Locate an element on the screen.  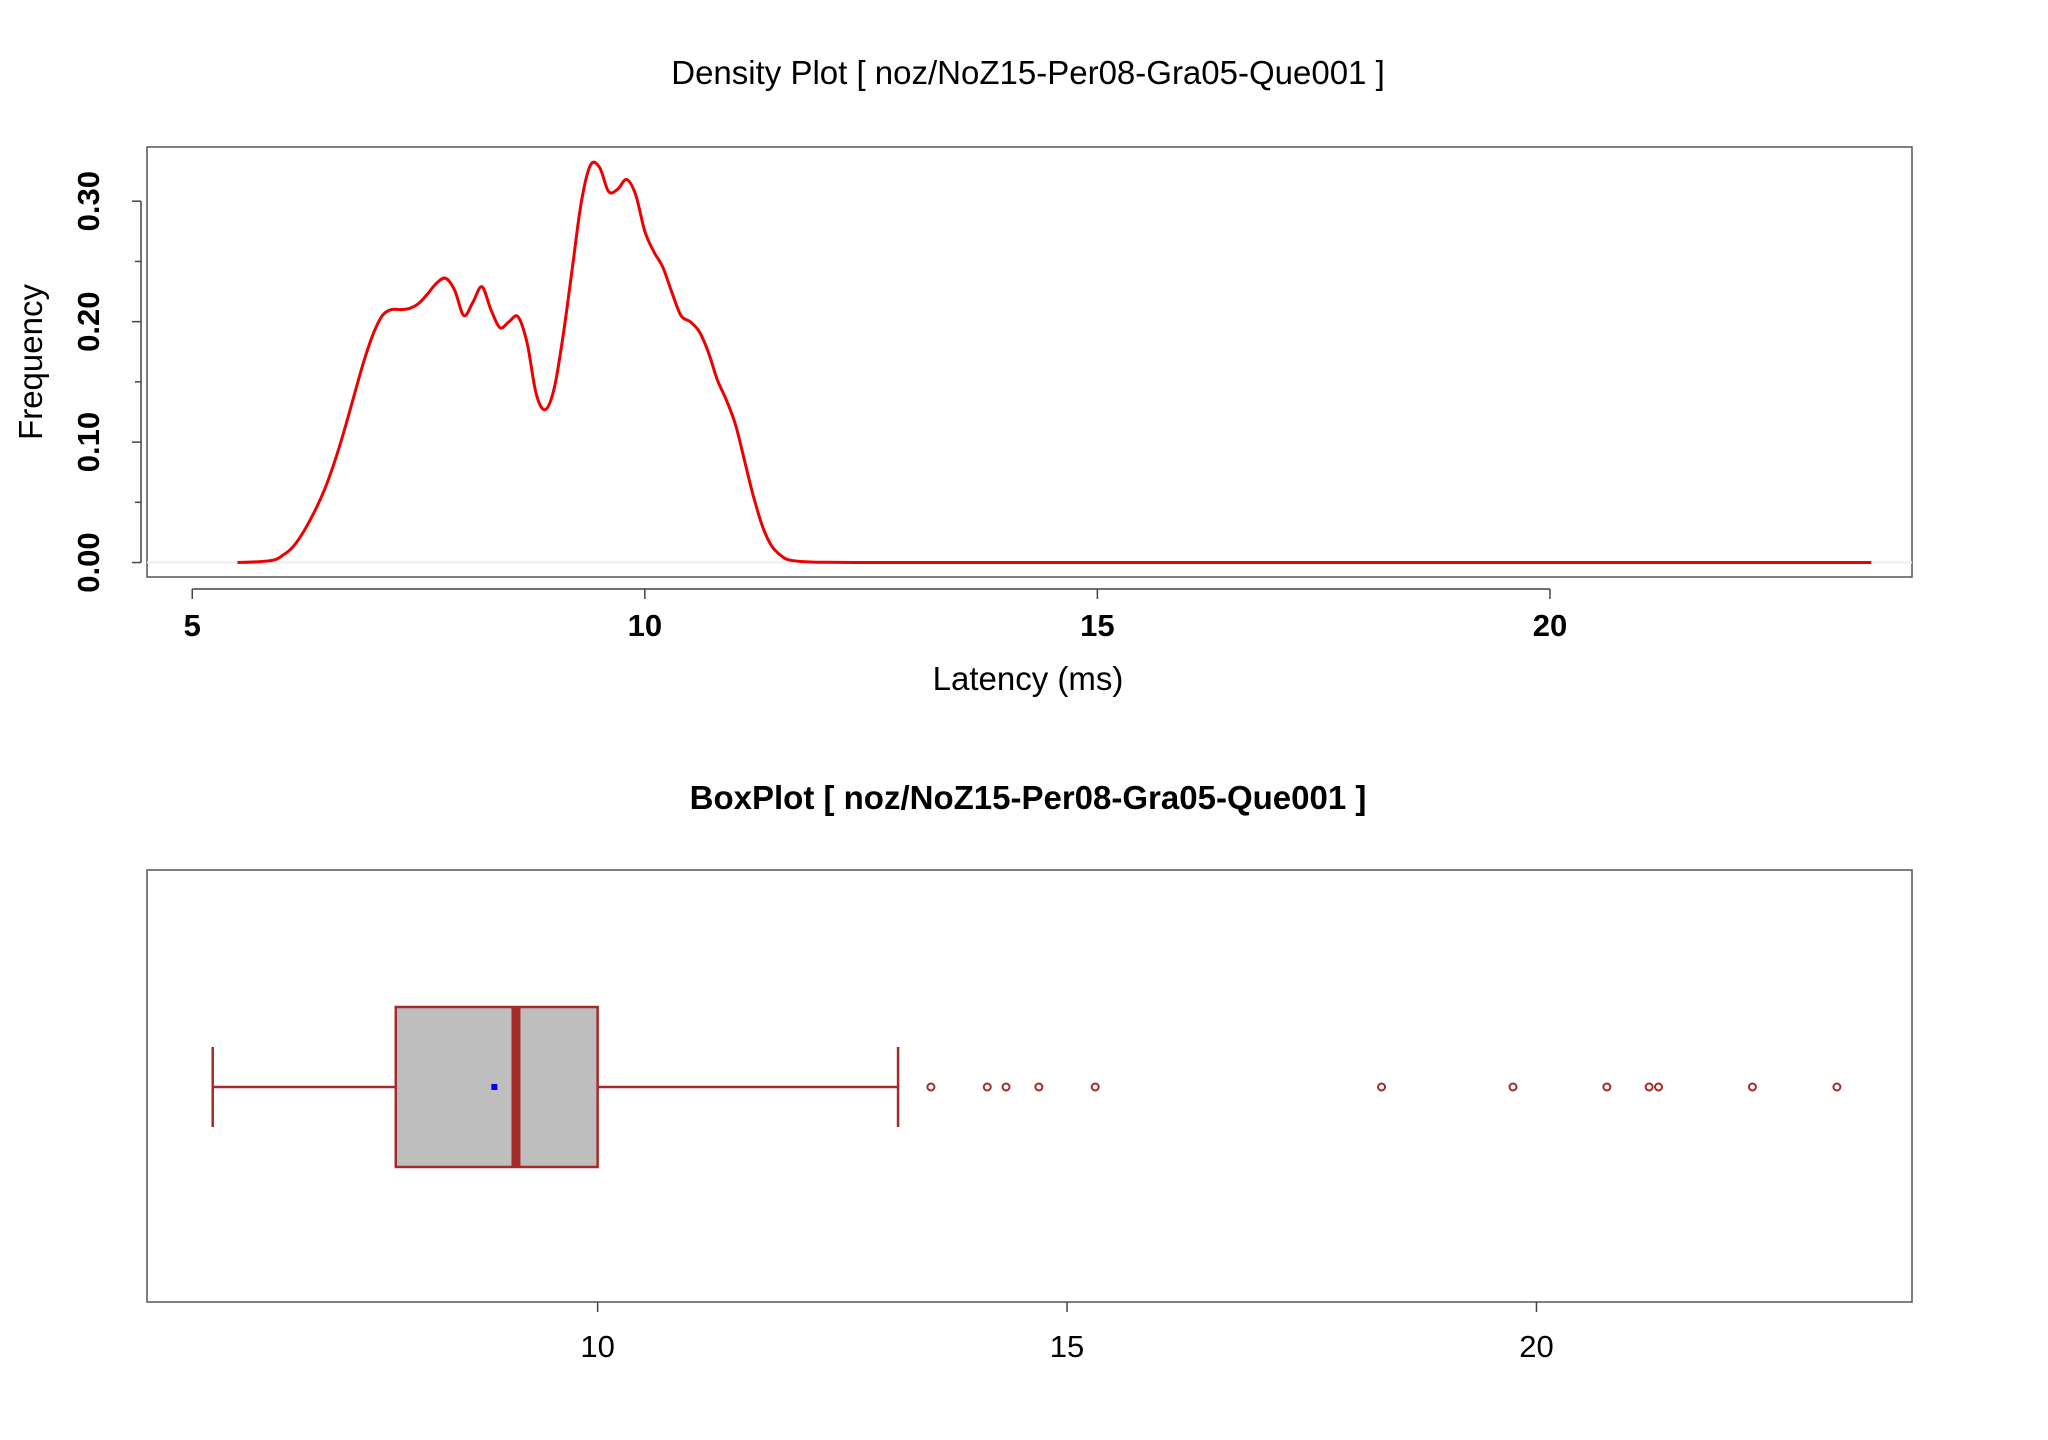
density-y-label: Frequency is located at coordinates (30, 362).